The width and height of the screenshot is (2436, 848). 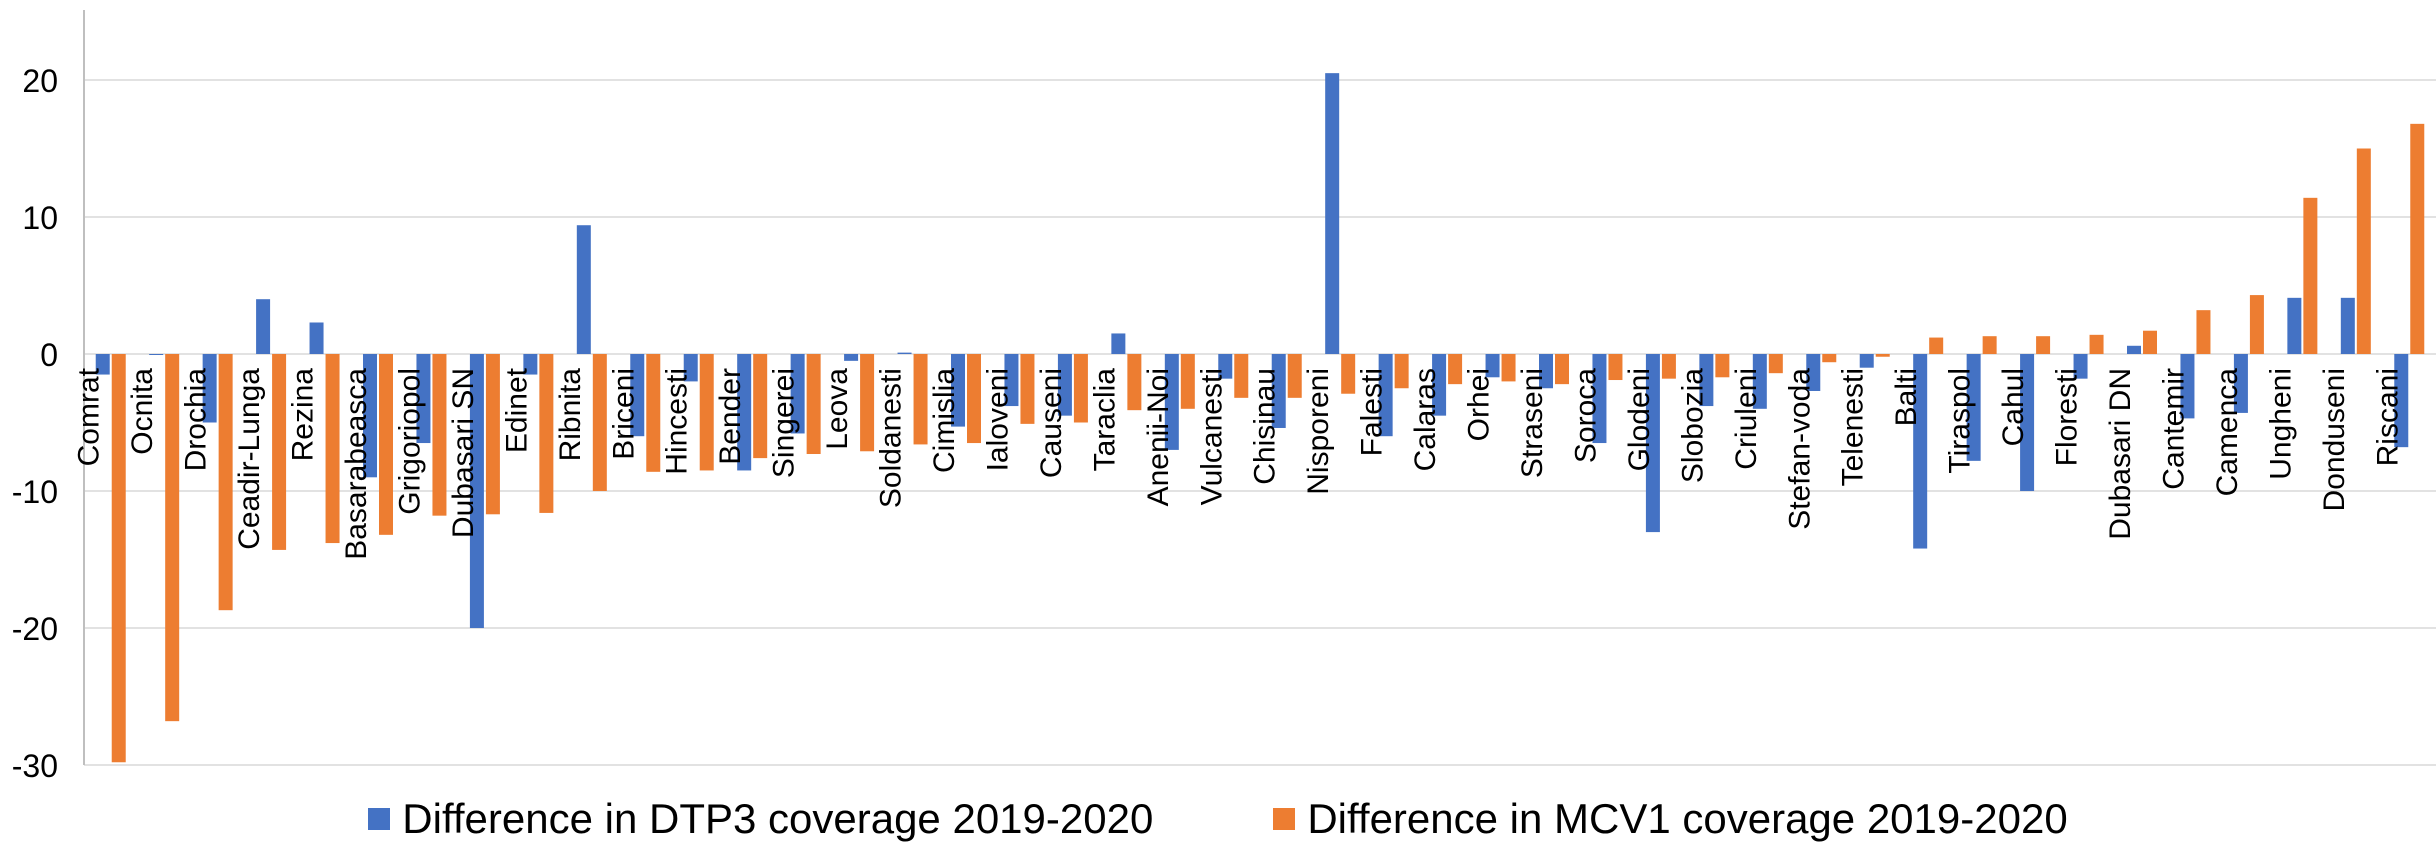 I want to click on category-label: Taraclia, so click(x=1104, y=420).